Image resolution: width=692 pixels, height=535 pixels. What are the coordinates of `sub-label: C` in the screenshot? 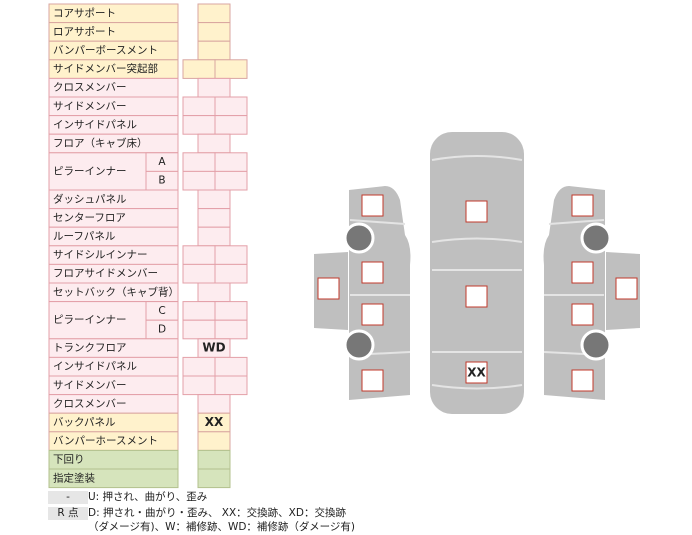 It's located at (161, 311).